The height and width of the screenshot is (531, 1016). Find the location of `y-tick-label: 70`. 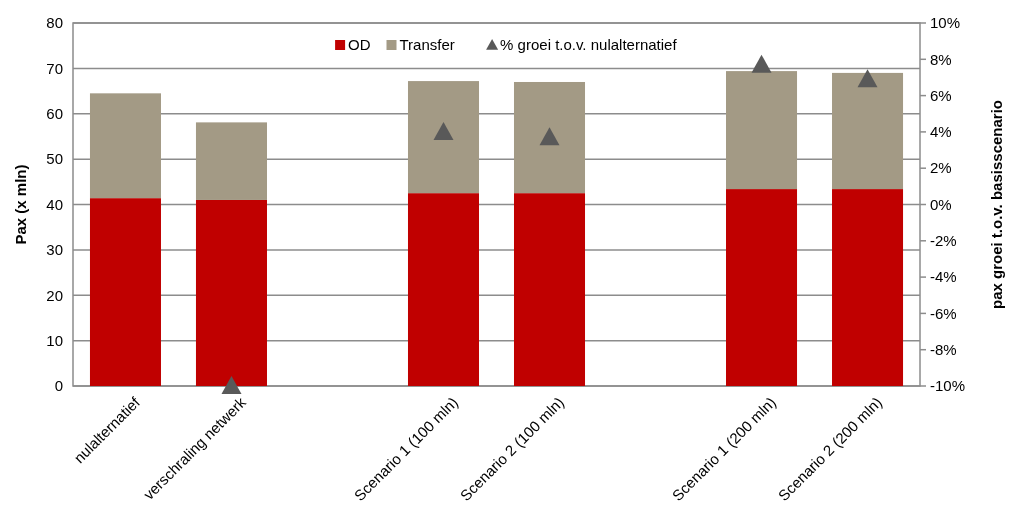

y-tick-label: 70 is located at coordinates (54, 68).